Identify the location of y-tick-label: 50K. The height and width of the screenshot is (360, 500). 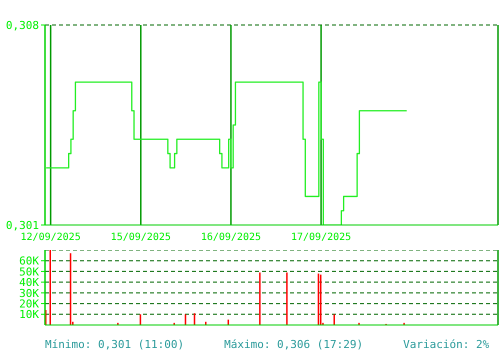
(29, 271).